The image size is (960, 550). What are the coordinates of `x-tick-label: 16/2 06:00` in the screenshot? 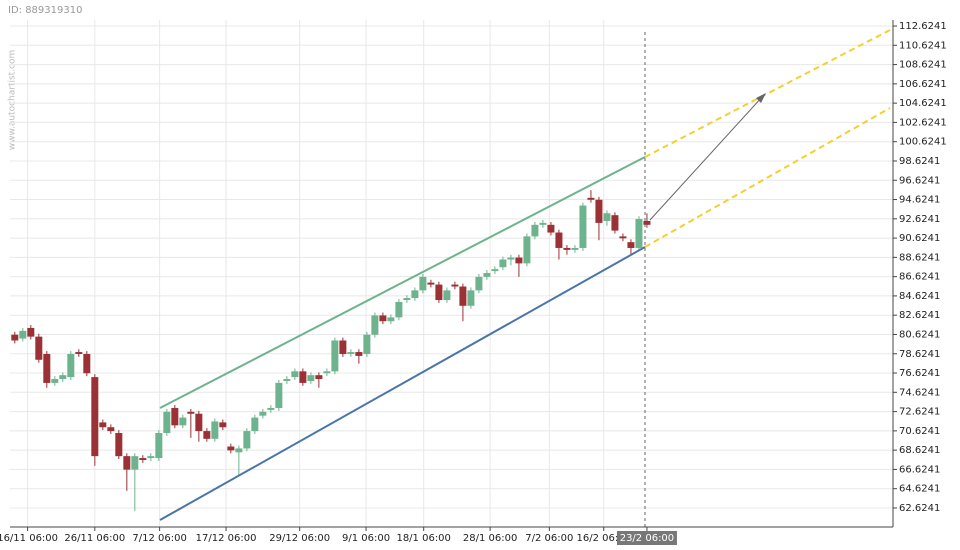 It's located at (604, 538).